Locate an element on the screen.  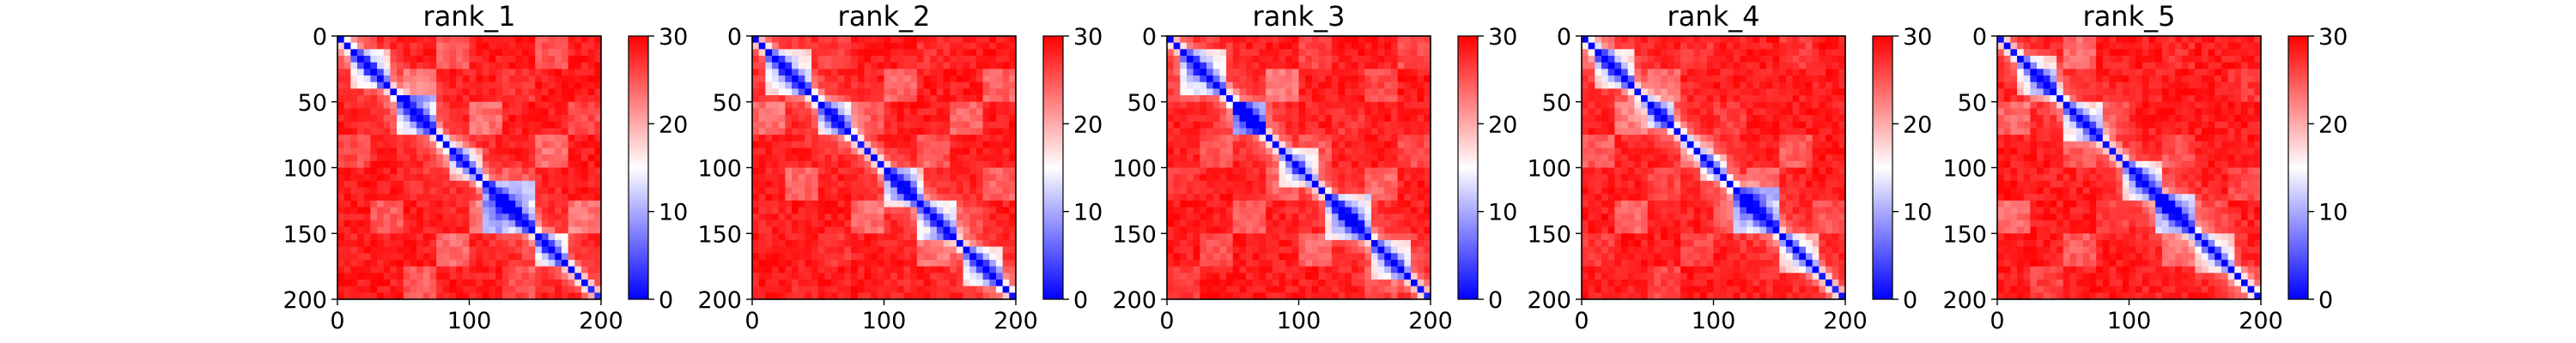
colorbar-tick-label: 0 is located at coordinates (1080, 300).